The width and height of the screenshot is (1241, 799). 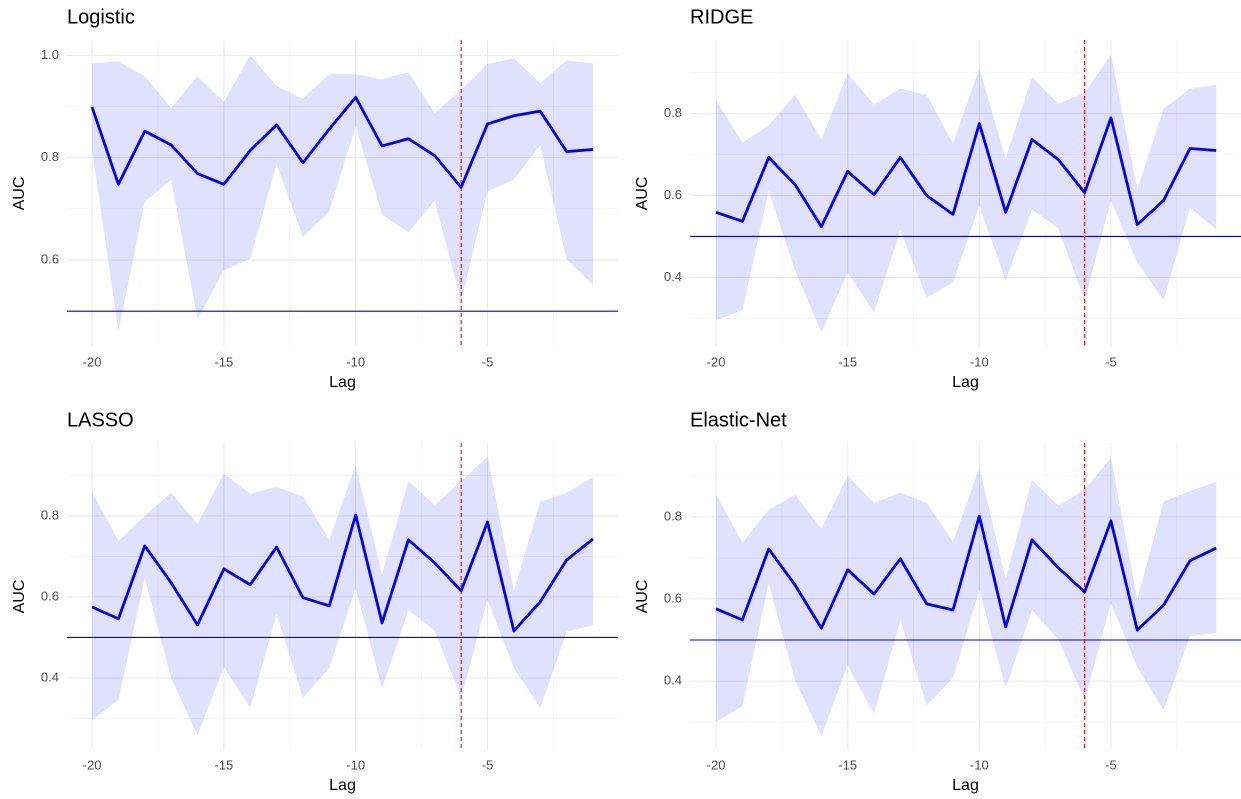 What do you see at coordinates (100, 420) in the screenshot?
I see `panel-title: LASSO` at bounding box center [100, 420].